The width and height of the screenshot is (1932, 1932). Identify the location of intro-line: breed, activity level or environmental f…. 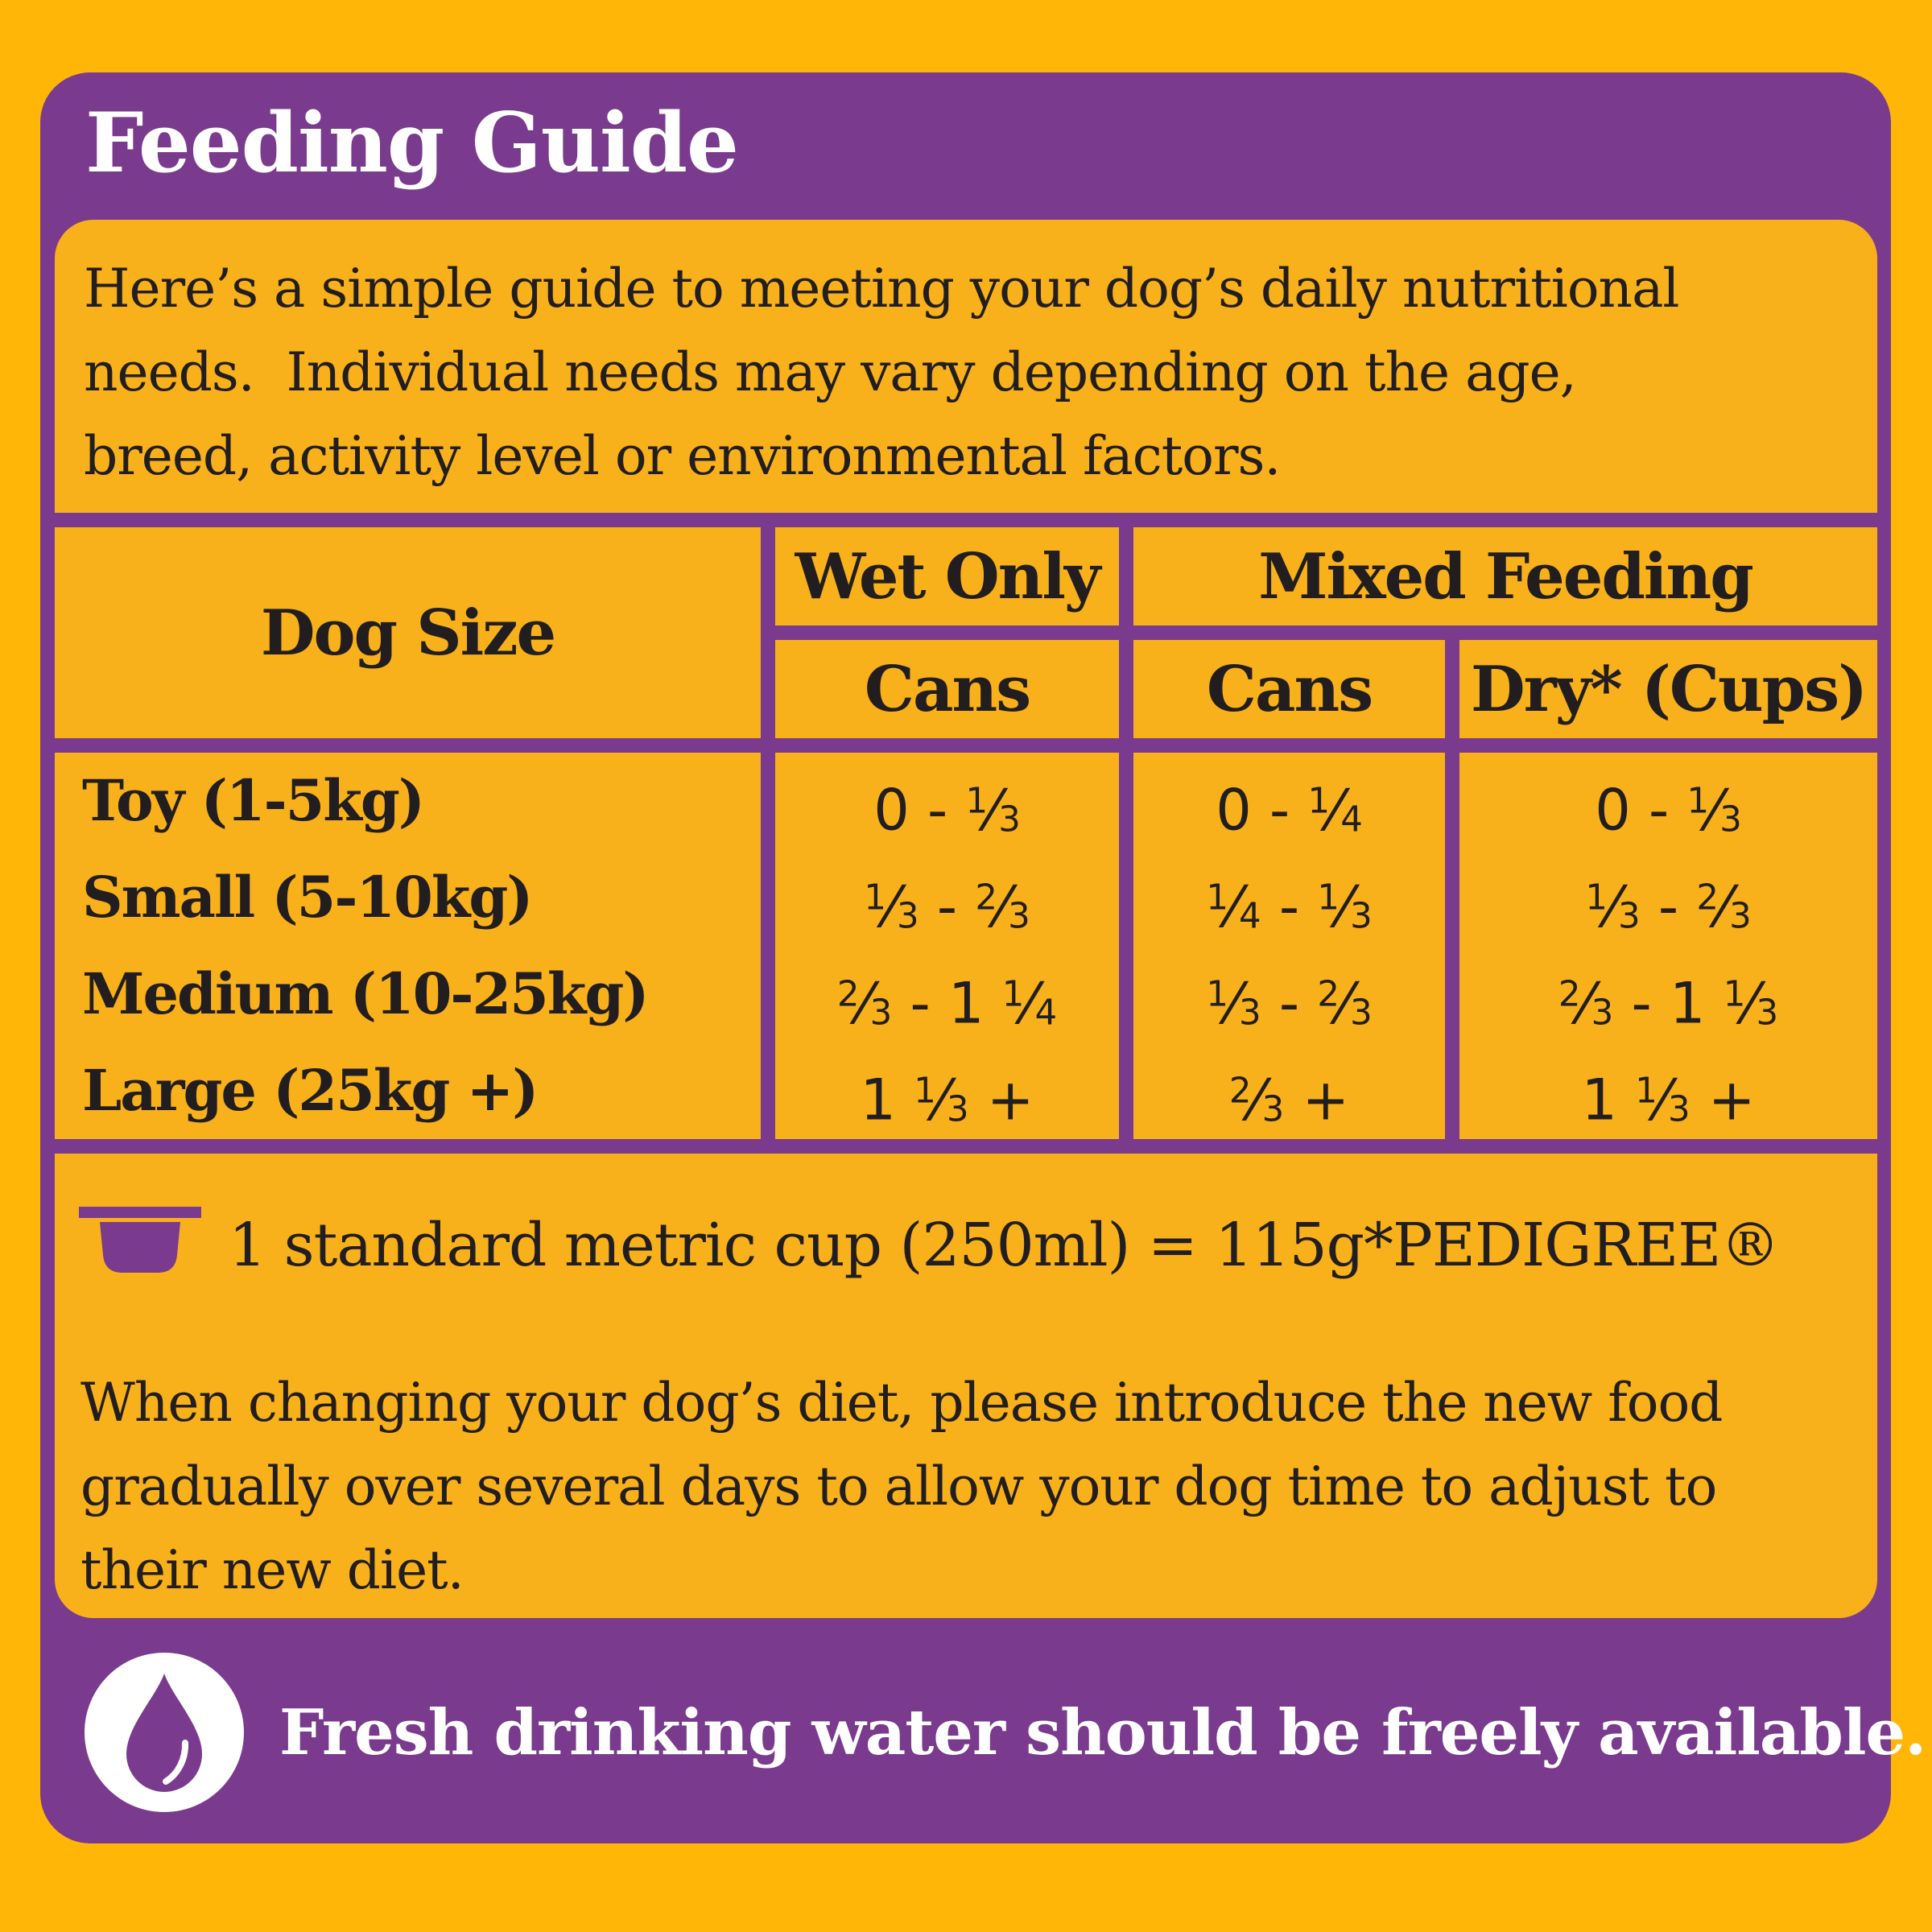
(682, 456).